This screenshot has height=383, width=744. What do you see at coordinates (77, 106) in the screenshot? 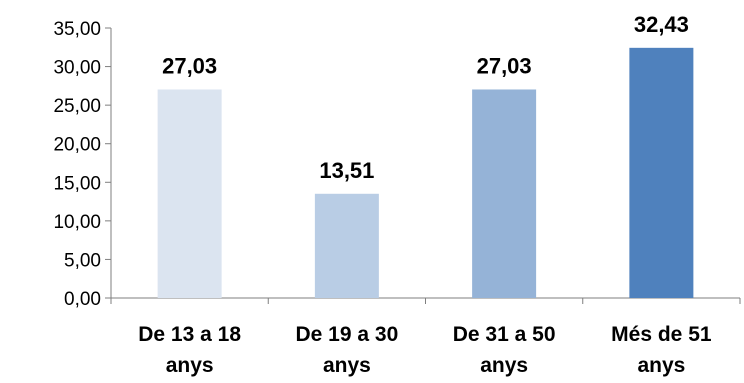
I see `y-tick-label: 25,00` at bounding box center [77, 106].